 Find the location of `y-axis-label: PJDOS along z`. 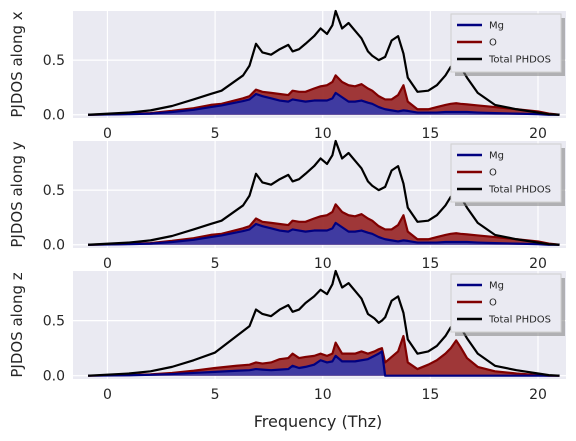

y-axis-label: PJDOS along z is located at coordinates (17, 324).